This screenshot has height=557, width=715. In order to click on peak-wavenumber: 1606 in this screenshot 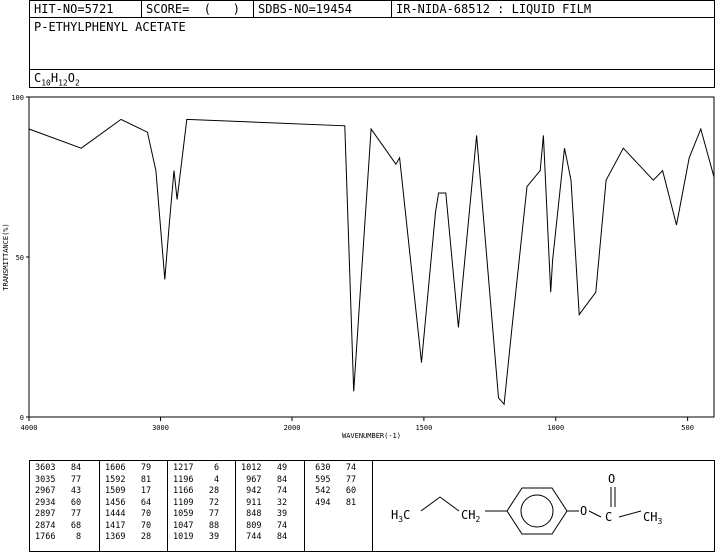, I will do `click(115, 468)`.